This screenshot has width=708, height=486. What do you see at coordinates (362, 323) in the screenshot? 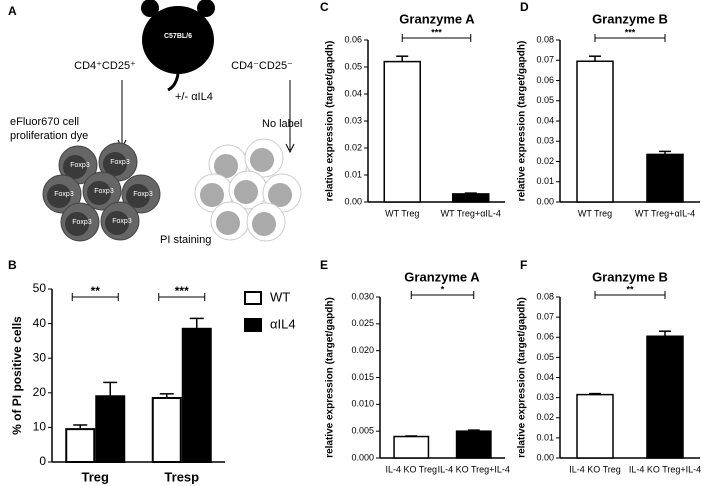
I see `y-tick-label: 0.025` at bounding box center [362, 323].